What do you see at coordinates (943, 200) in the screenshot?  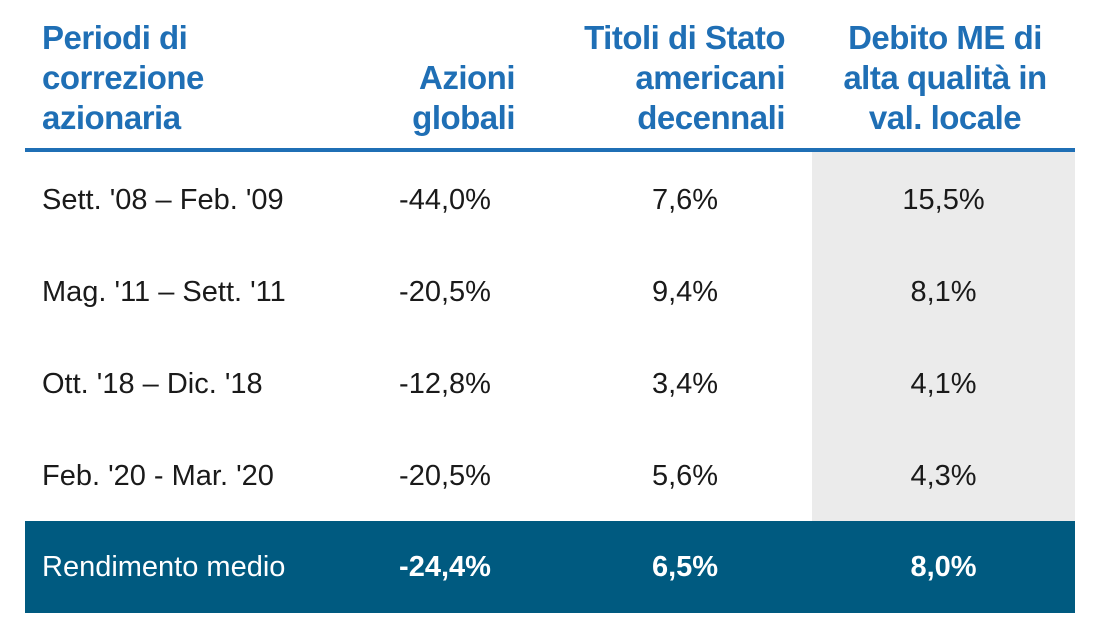 I see `cell-em-debt: 15,5%` at bounding box center [943, 200].